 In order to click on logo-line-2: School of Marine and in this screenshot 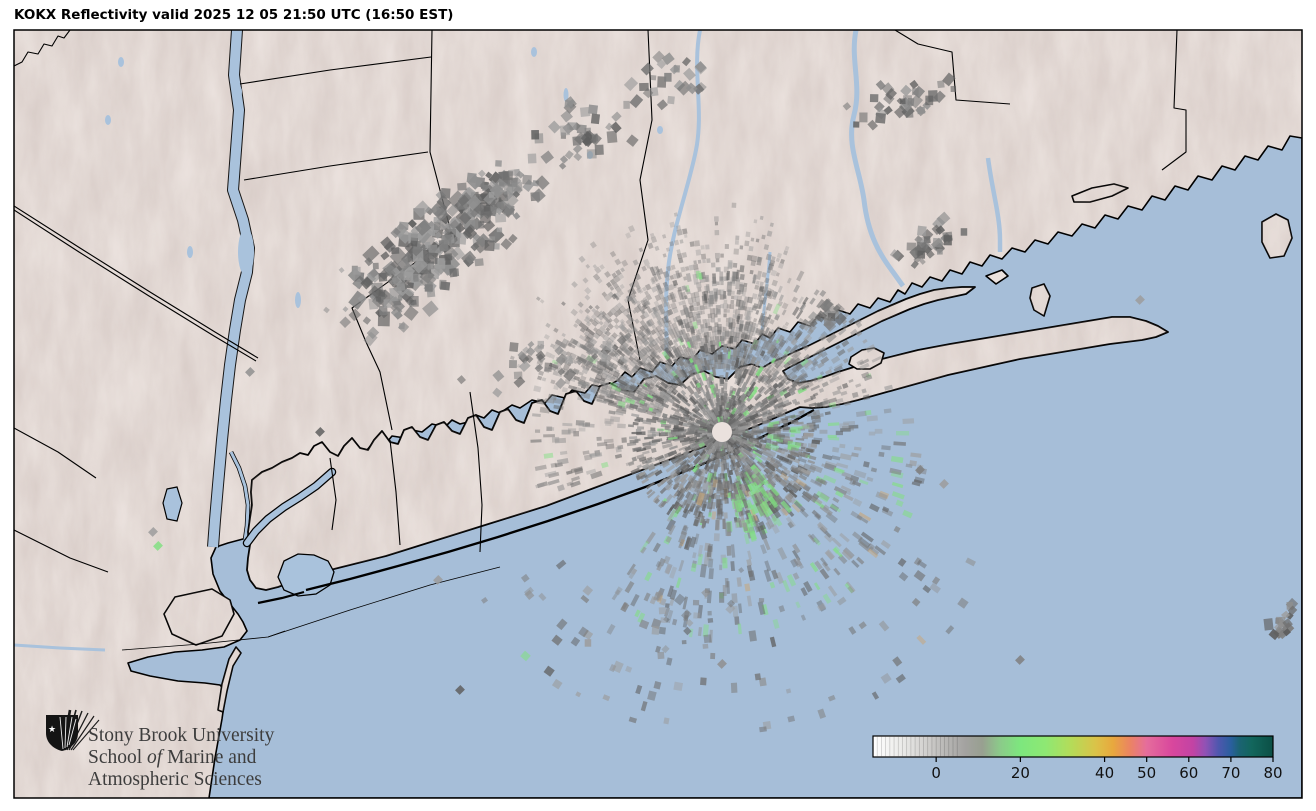, I will do `click(172, 757)`.